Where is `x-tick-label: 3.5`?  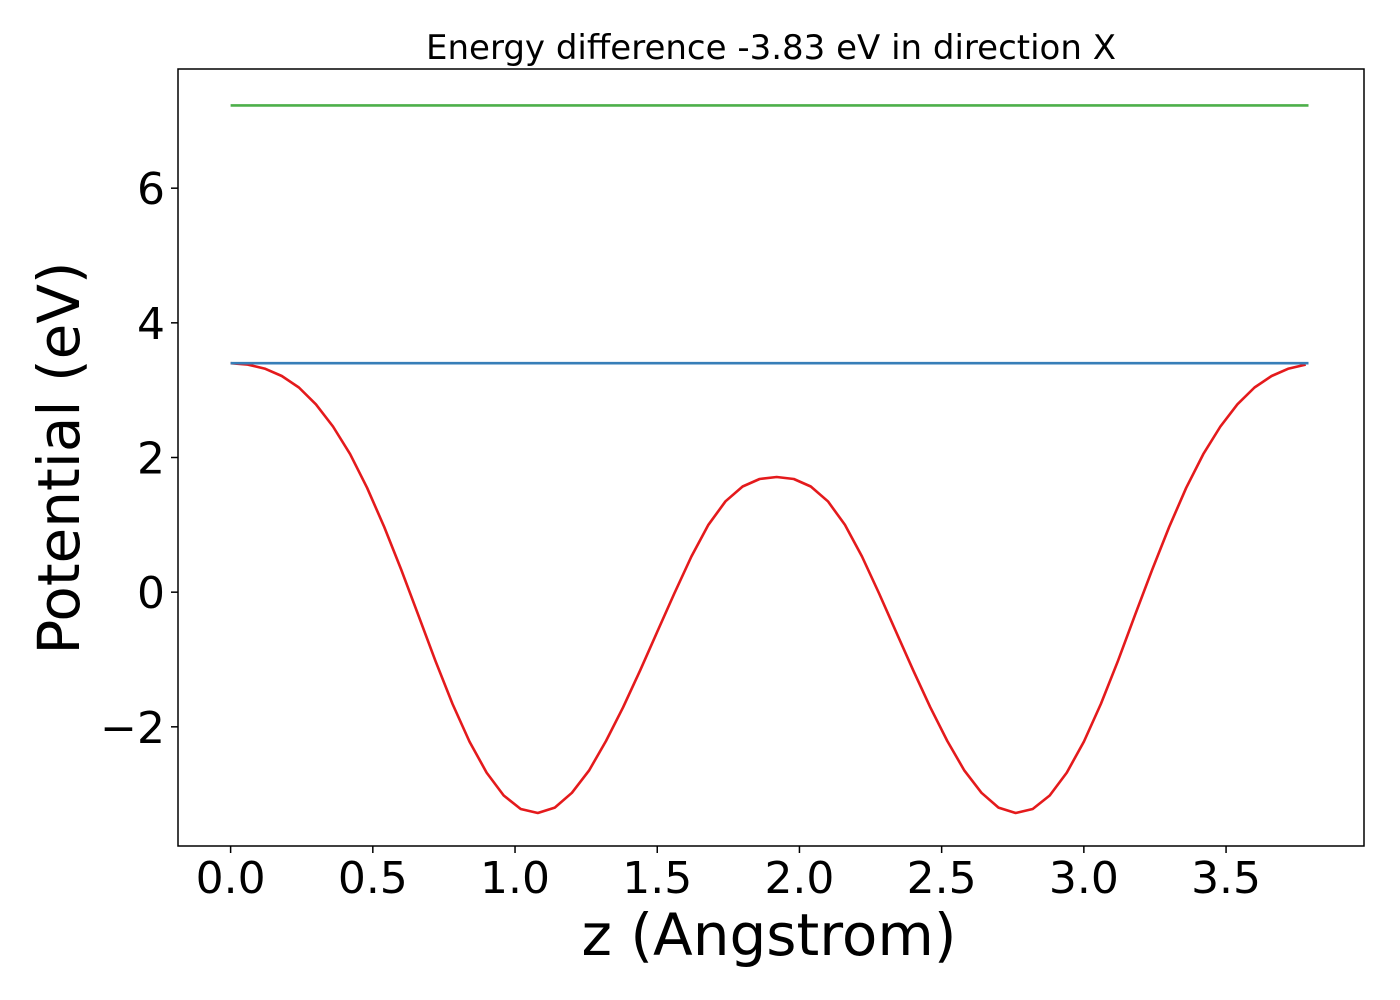 x-tick-label: 3.5 is located at coordinates (1226, 878).